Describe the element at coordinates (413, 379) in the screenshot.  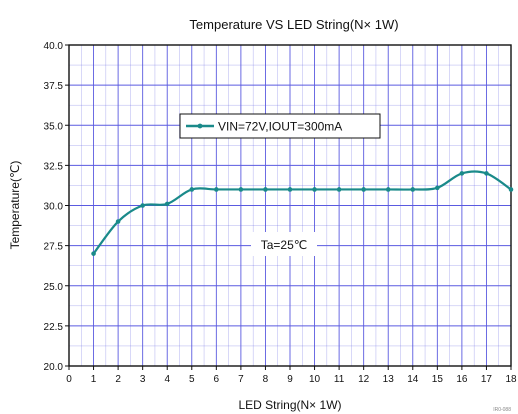
I see `x-tick-label: 14` at that location.